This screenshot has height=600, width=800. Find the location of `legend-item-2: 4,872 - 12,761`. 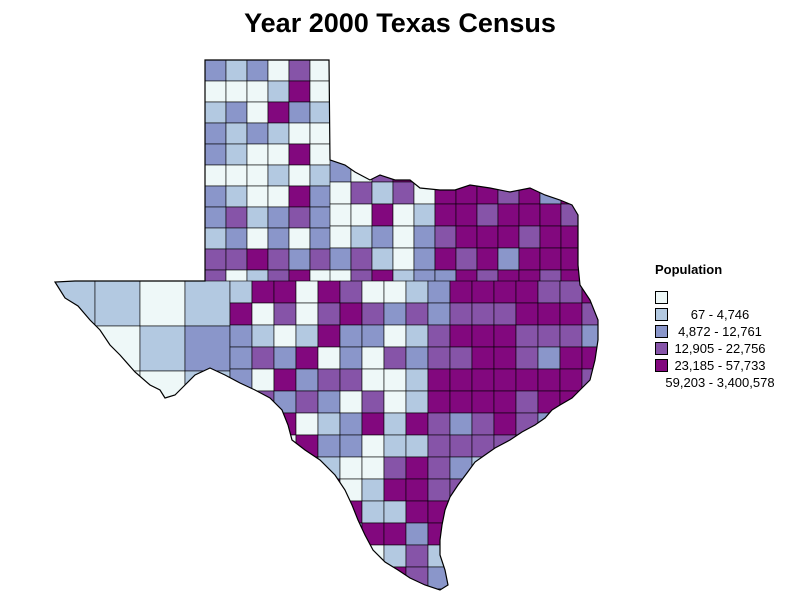

legend-item-2: 4,872 - 12,761 is located at coordinates (727, 322).